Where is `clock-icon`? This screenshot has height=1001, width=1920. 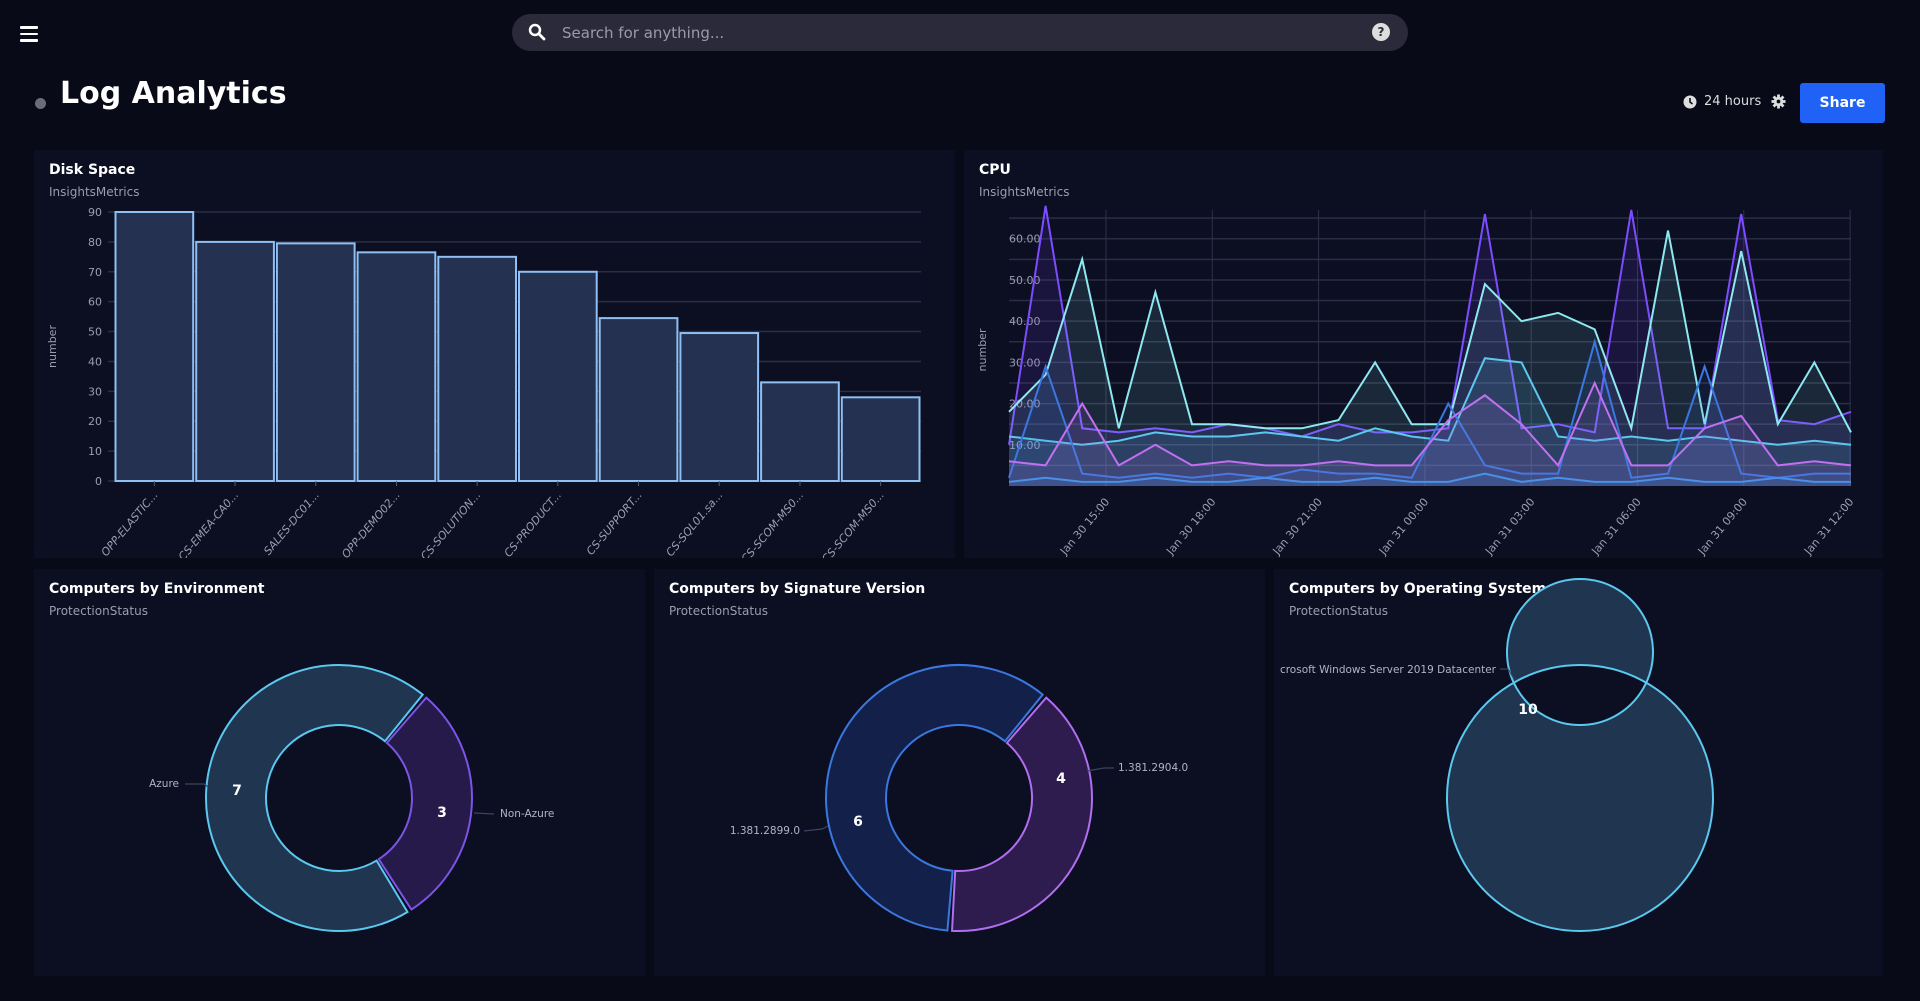 clock-icon is located at coordinates (1690, 101).